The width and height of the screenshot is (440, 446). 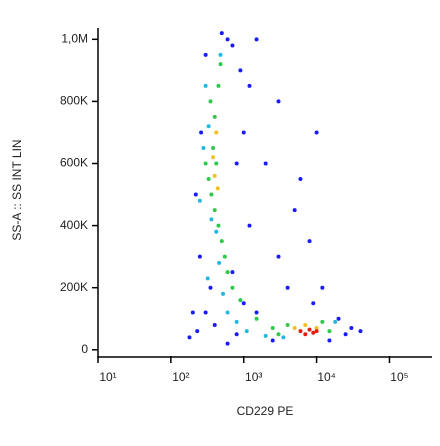 I want to click on y-tick-label: 600K, so click(x=74, y=163).